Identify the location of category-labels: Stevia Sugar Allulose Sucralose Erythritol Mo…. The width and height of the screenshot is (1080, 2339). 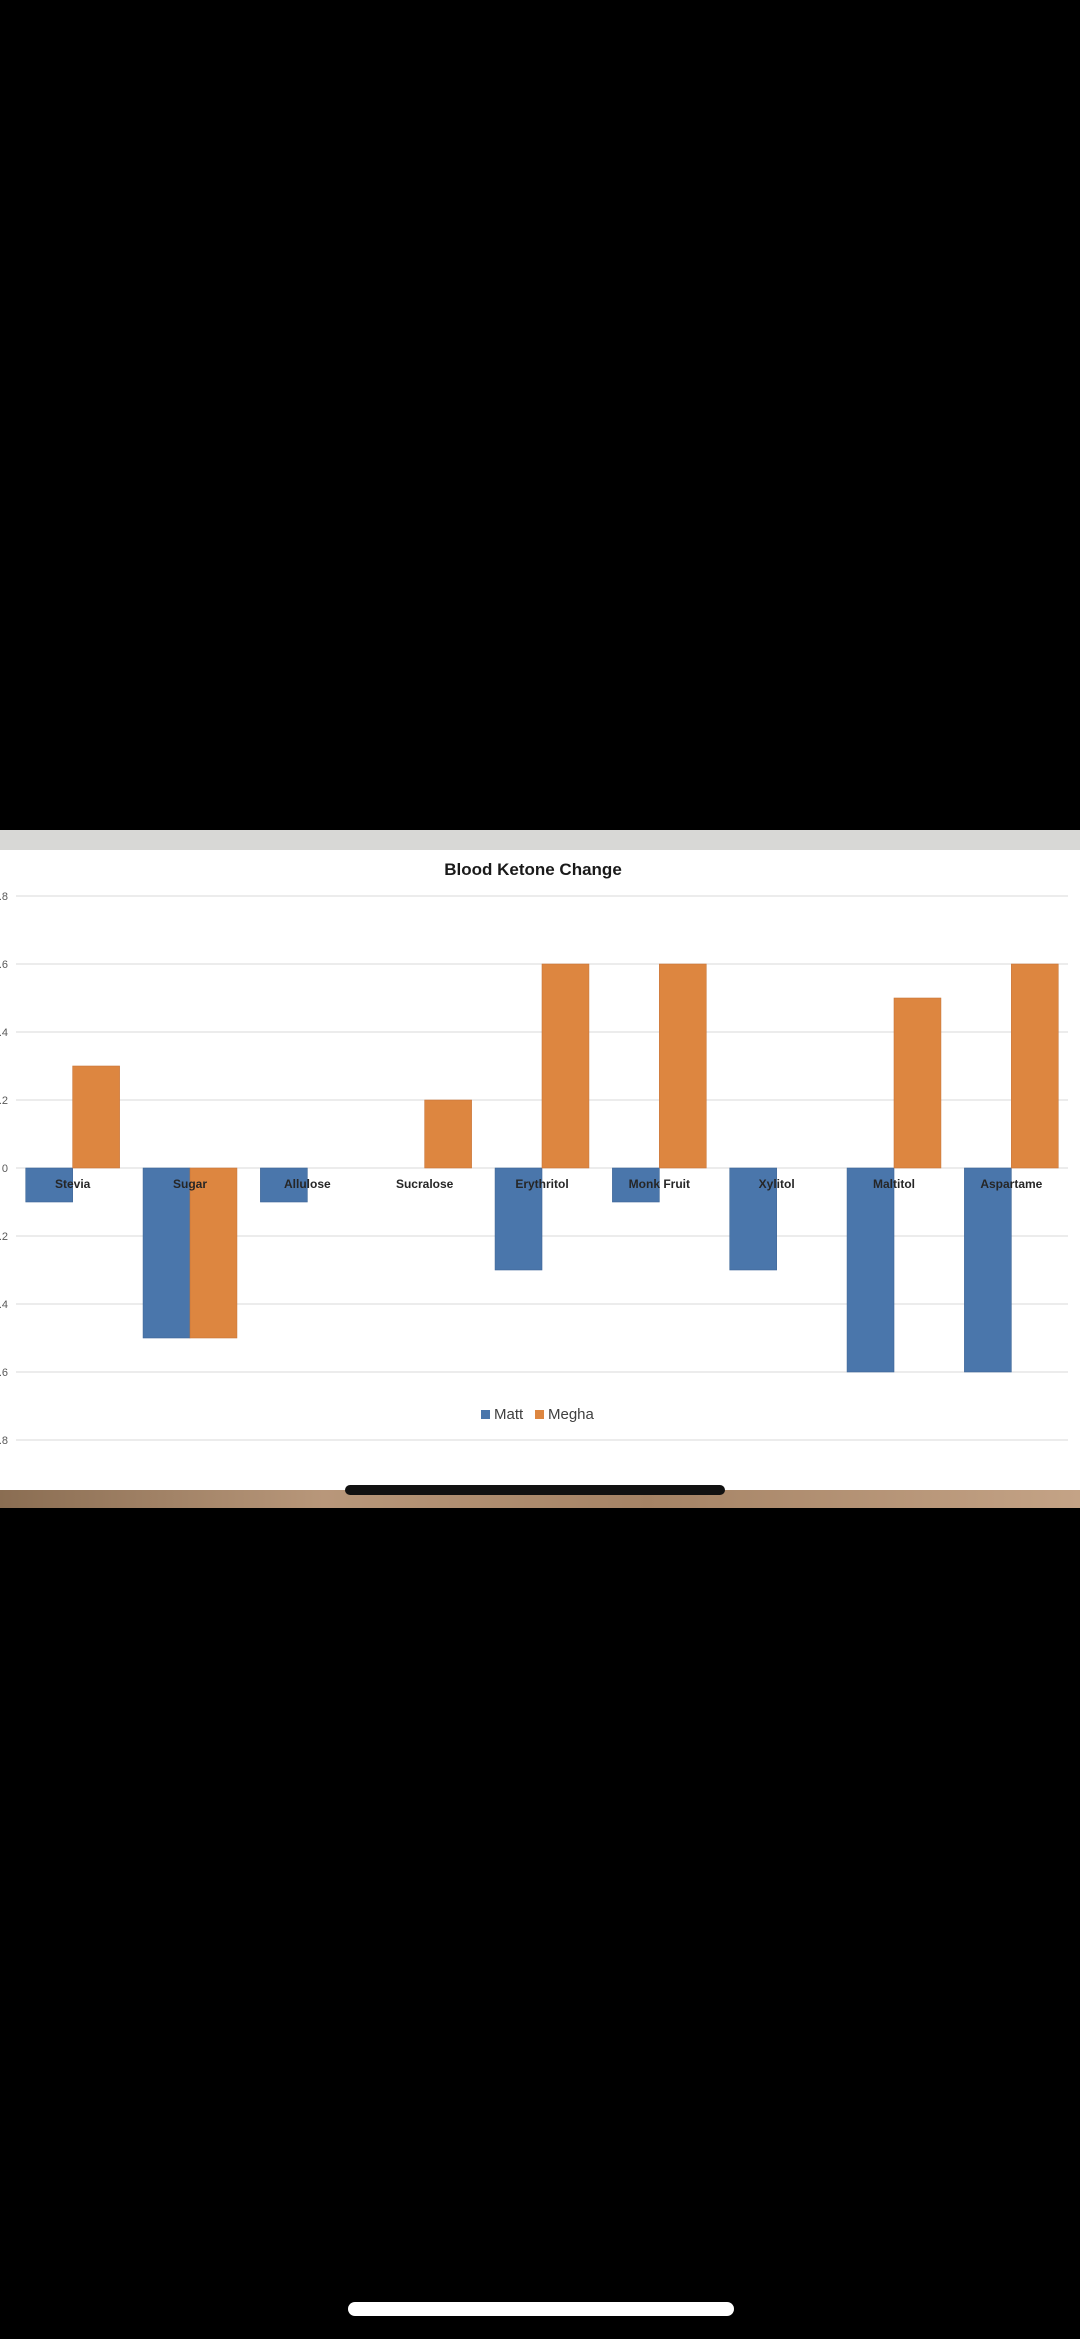
(549, 1184).